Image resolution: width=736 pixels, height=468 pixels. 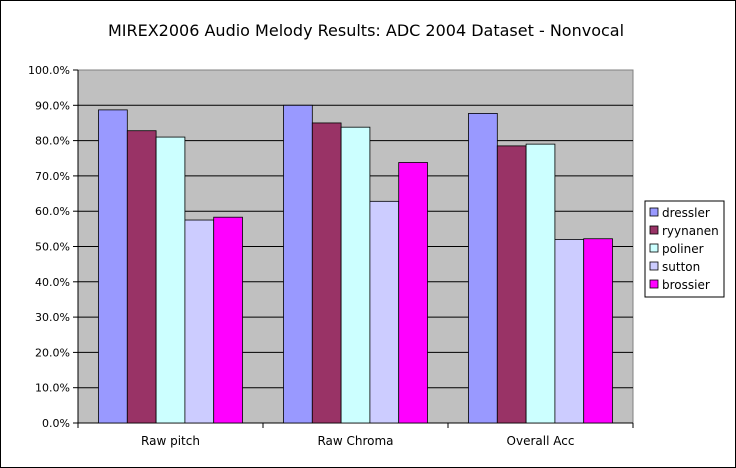 I want to click on legend-swatch-sutton, so click(x=654, y=266).